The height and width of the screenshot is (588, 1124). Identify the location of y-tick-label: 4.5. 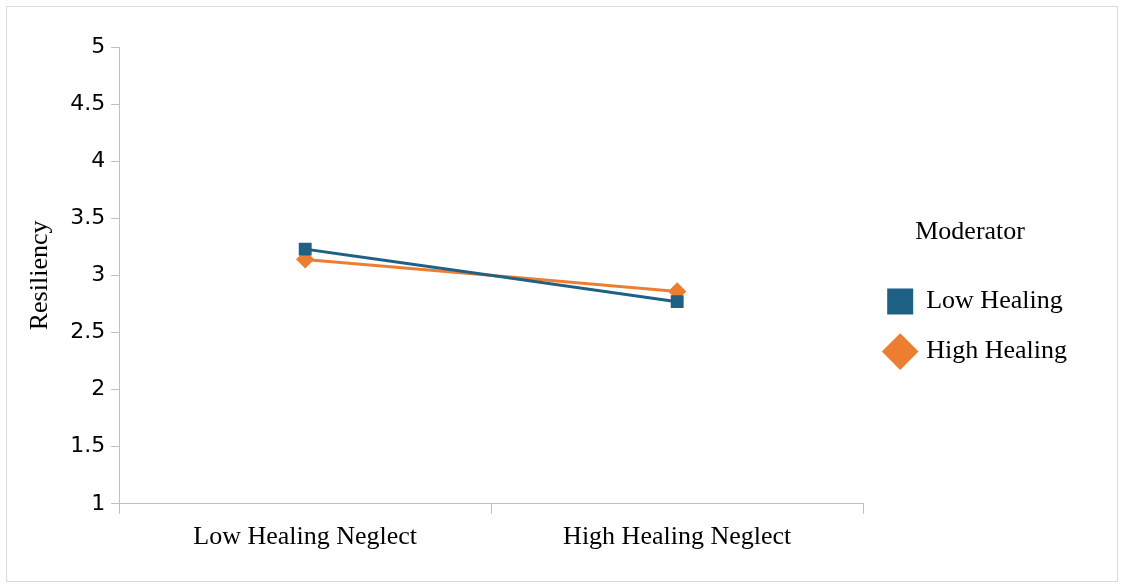
(88, 102).